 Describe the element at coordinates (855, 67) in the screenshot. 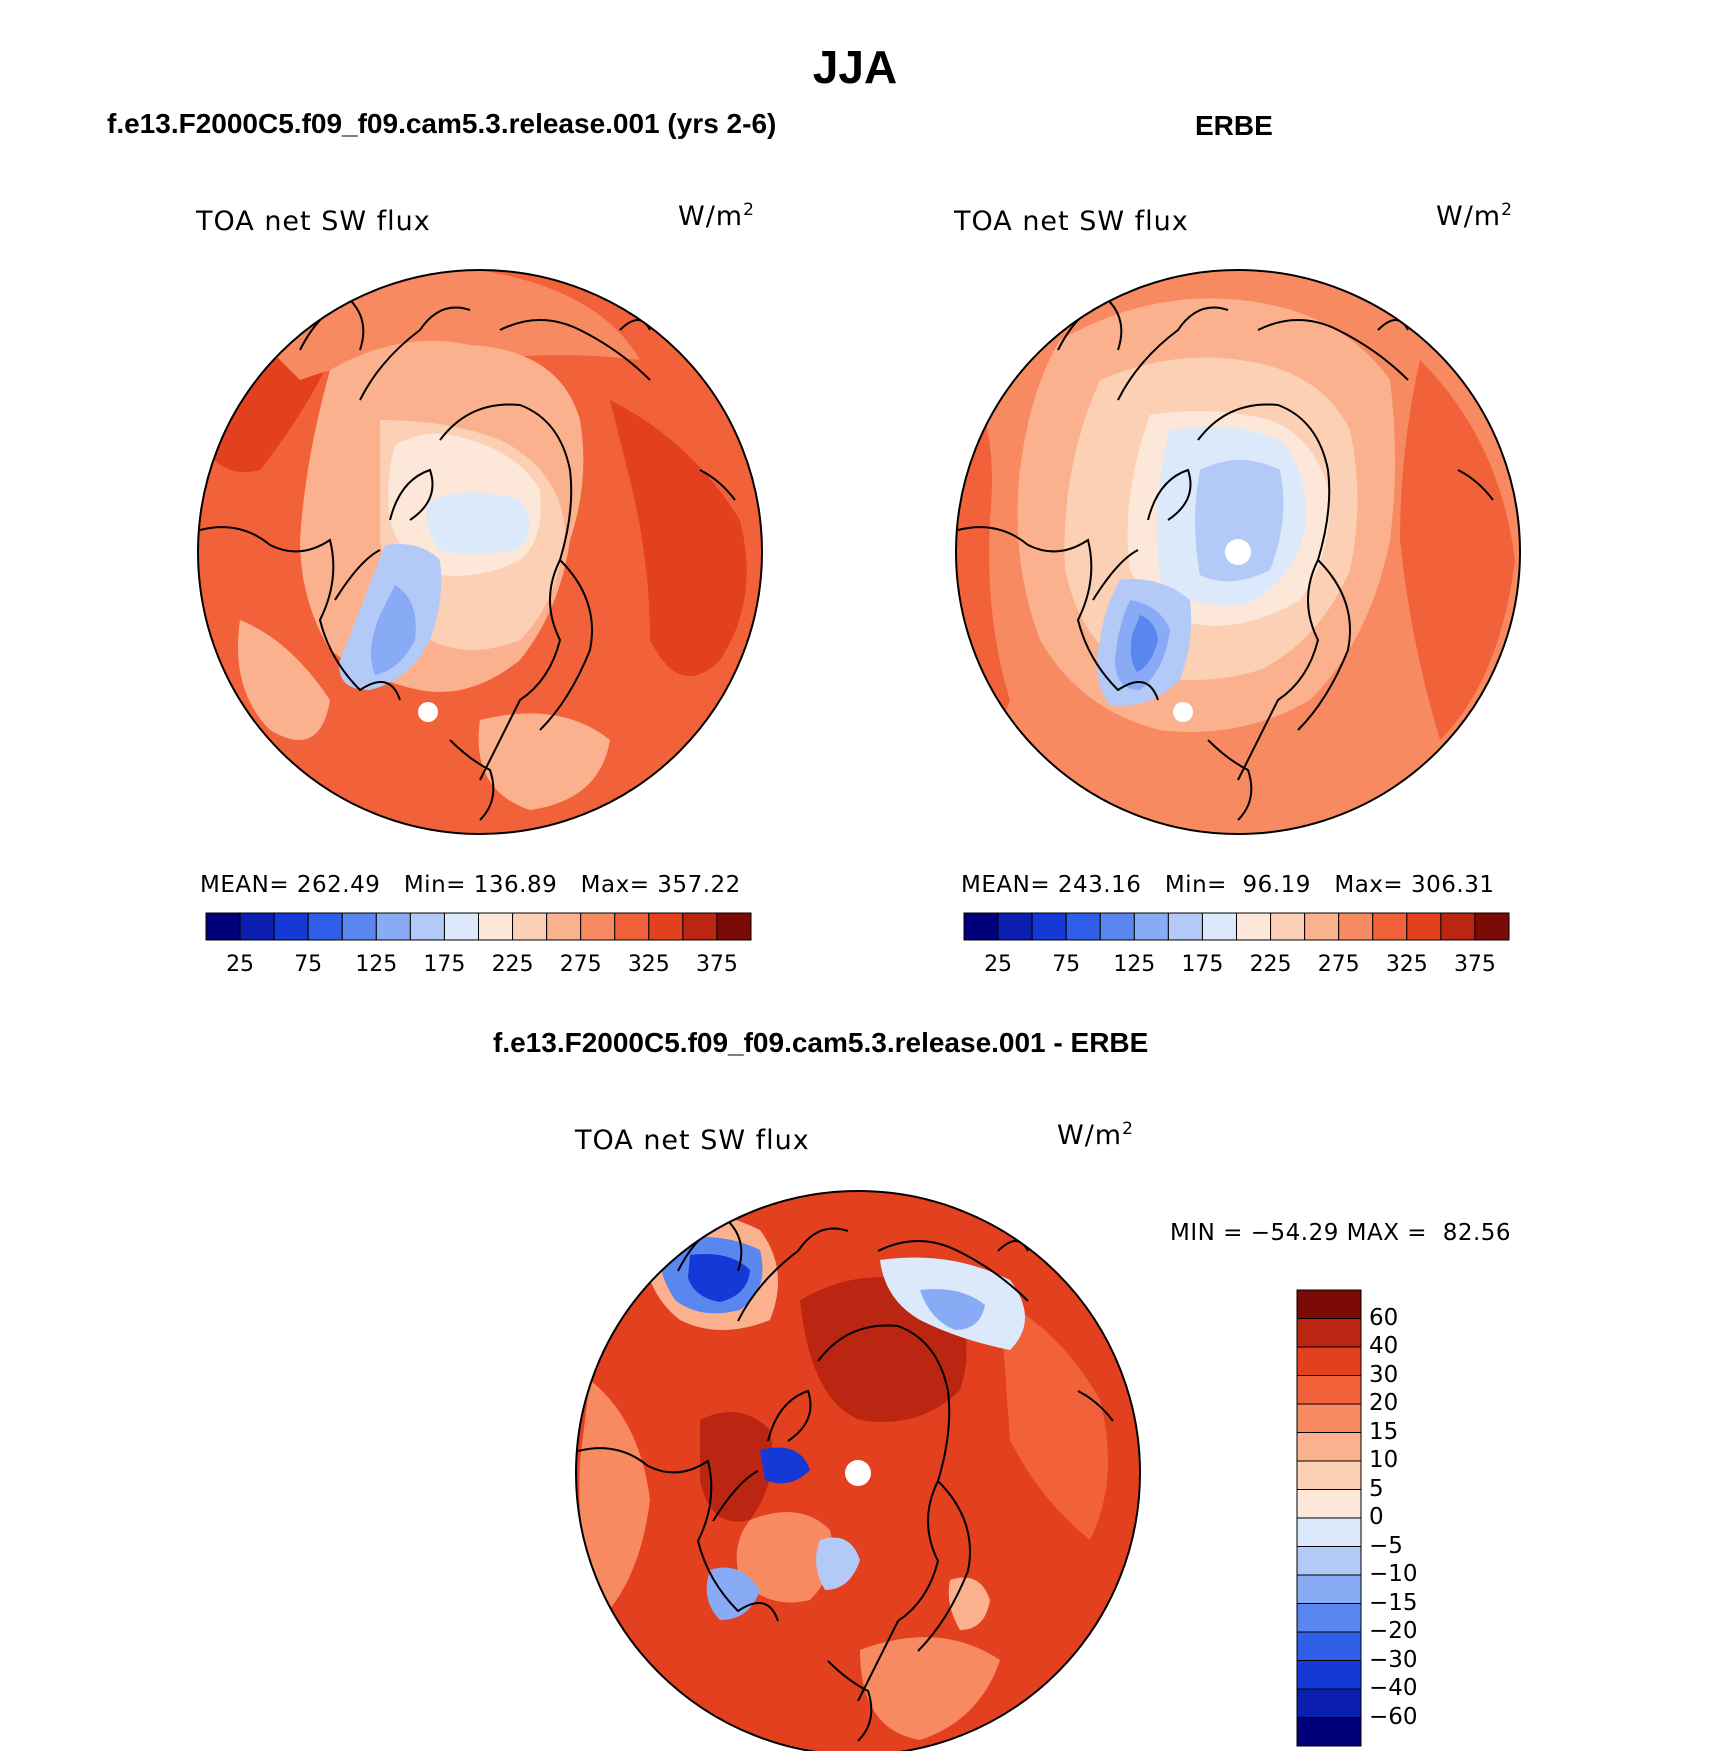

I see `figure-title: JJA` at that location.